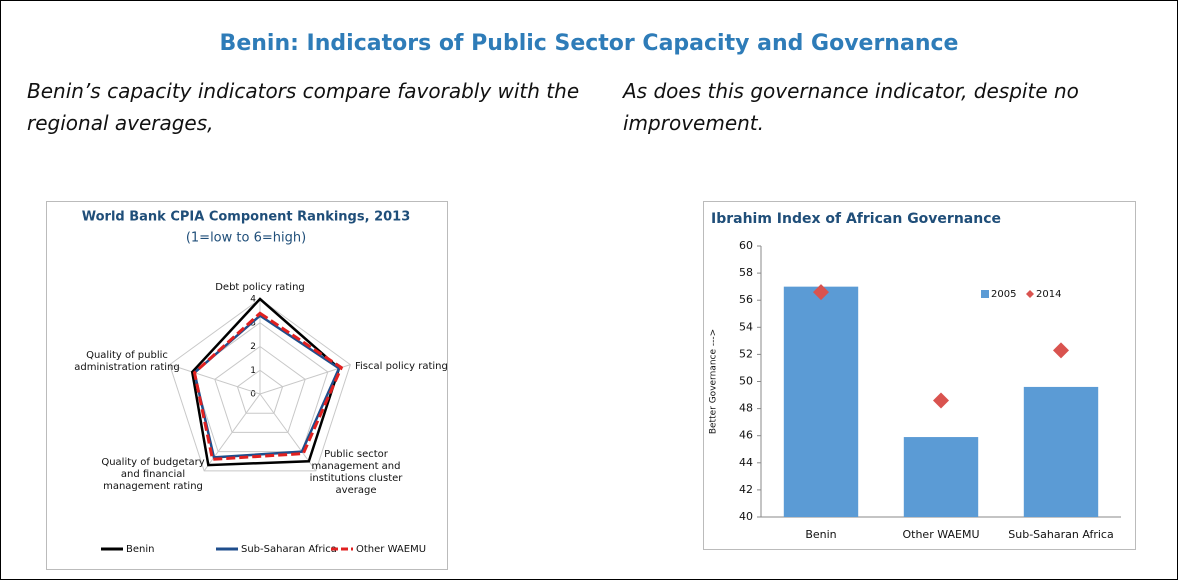 The image size is (1178, 580). Describe the element at coordinates (746, 435) in the screenshot. I see `y-tick-label: 46` at that location.